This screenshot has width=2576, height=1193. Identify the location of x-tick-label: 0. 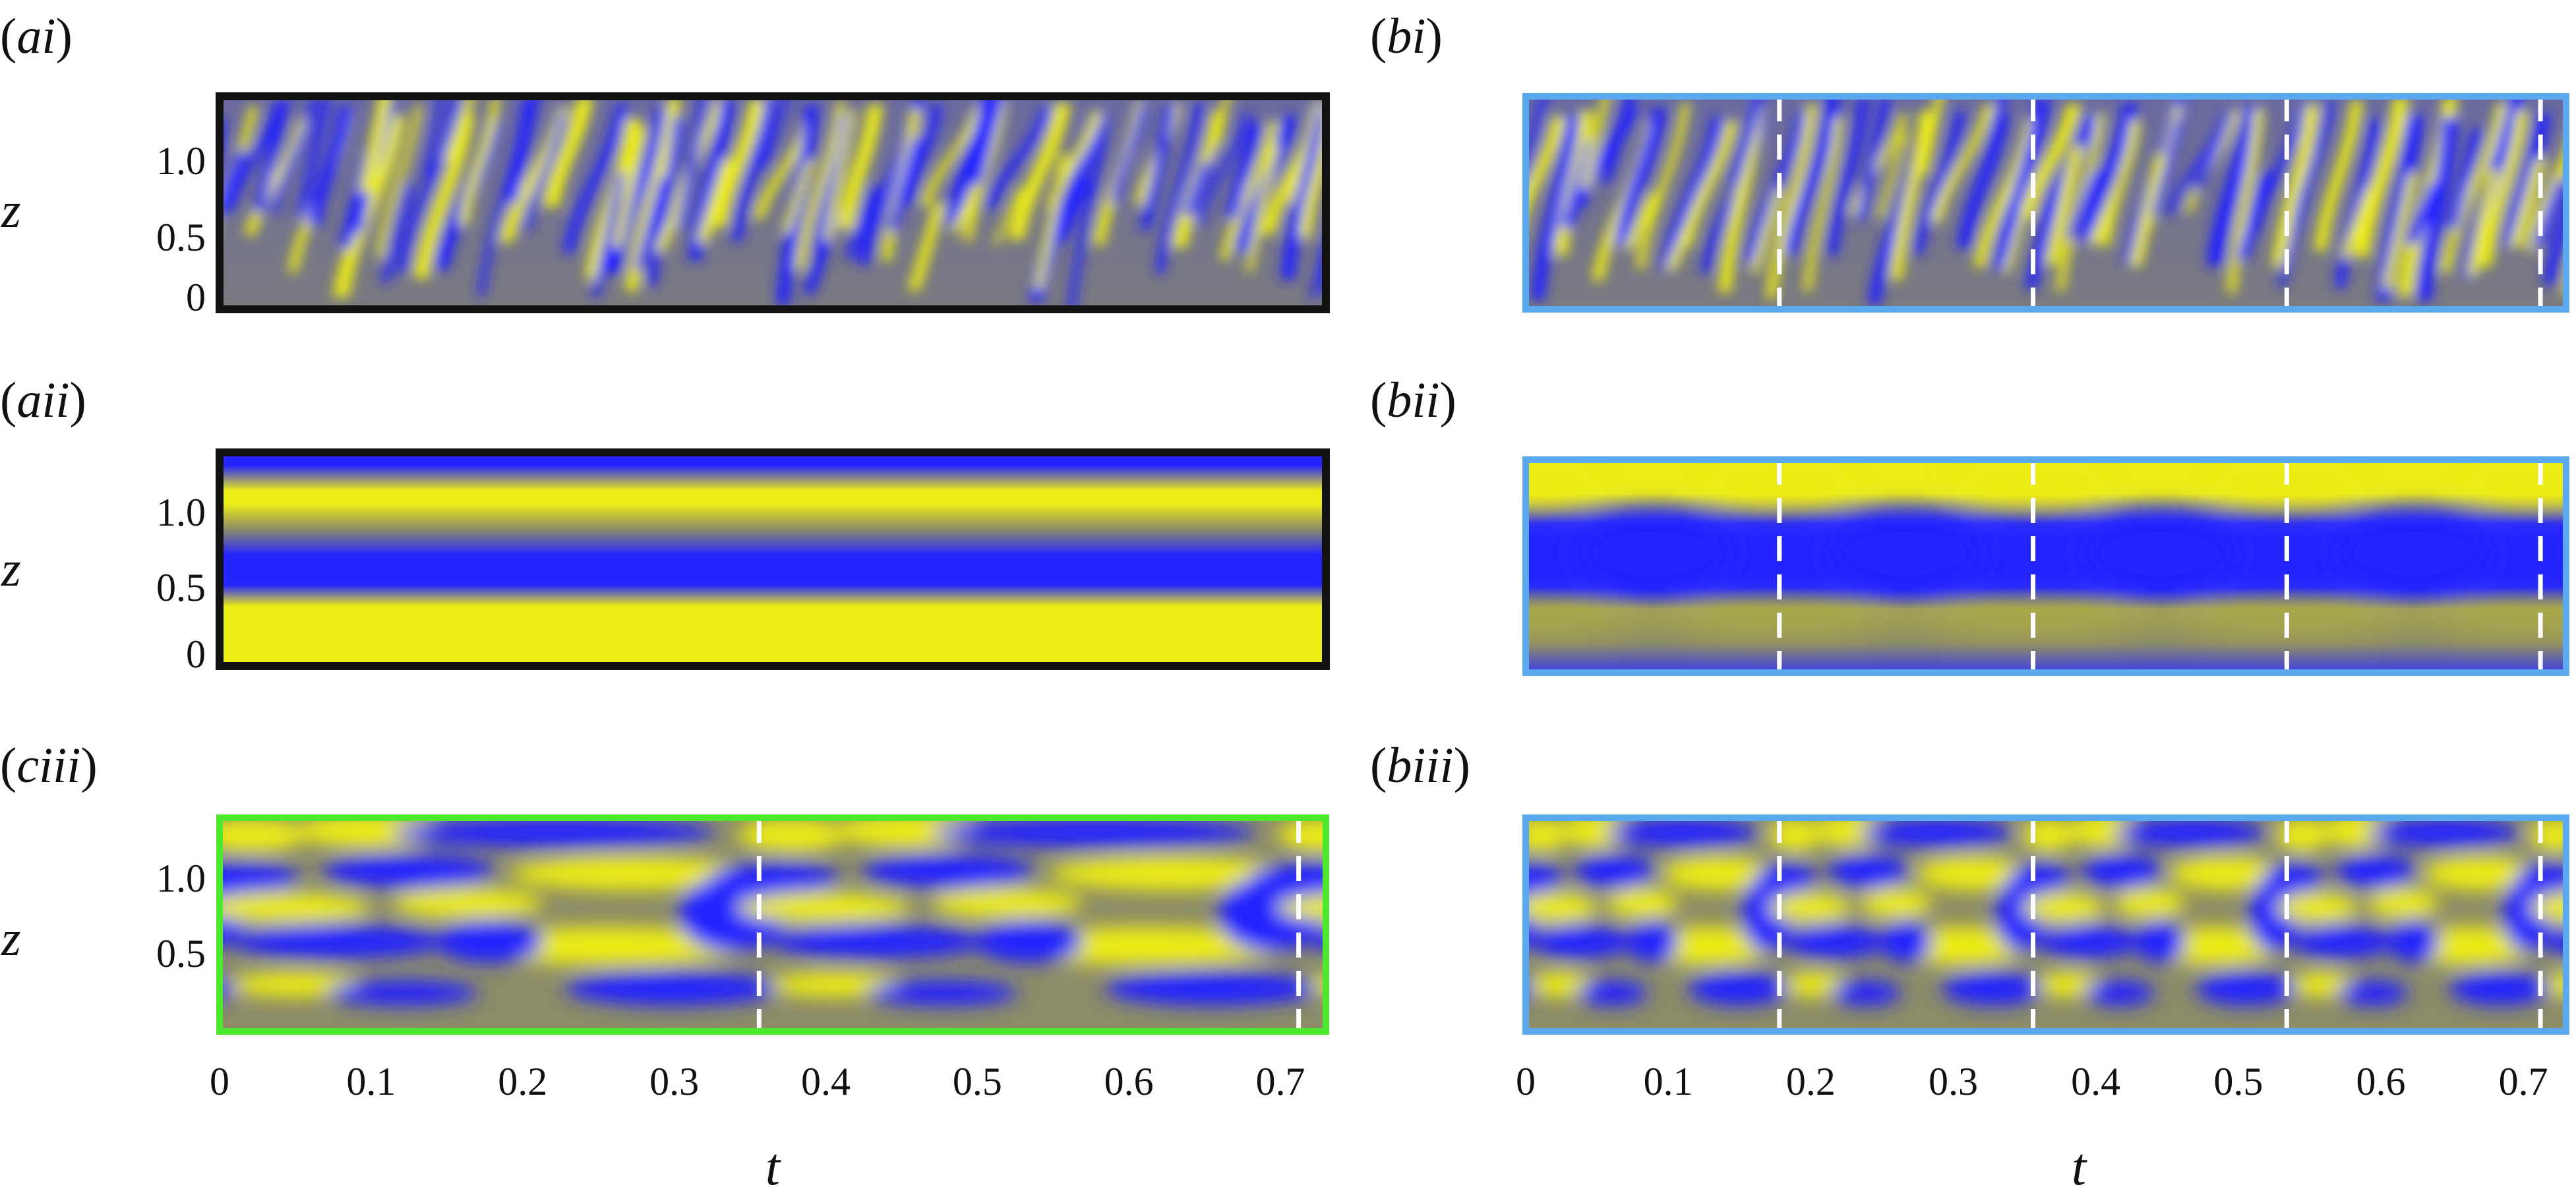
(219, 1081).